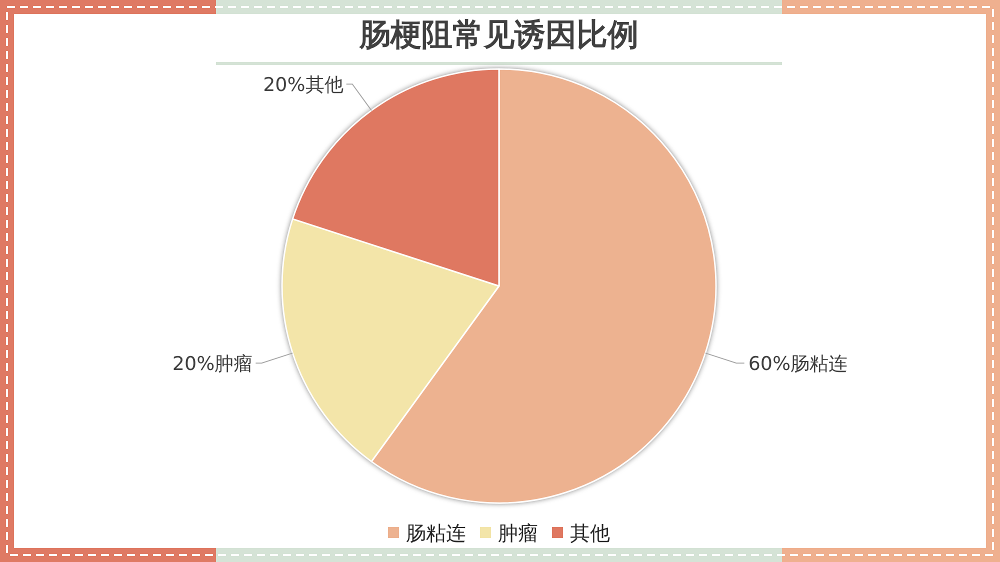 This screenshot has height=562, width=1000. What do you see at coordinates (518, 533) in the screenshot?
I see `legend-label: 肿瘤` at bounding box center [518, 533].